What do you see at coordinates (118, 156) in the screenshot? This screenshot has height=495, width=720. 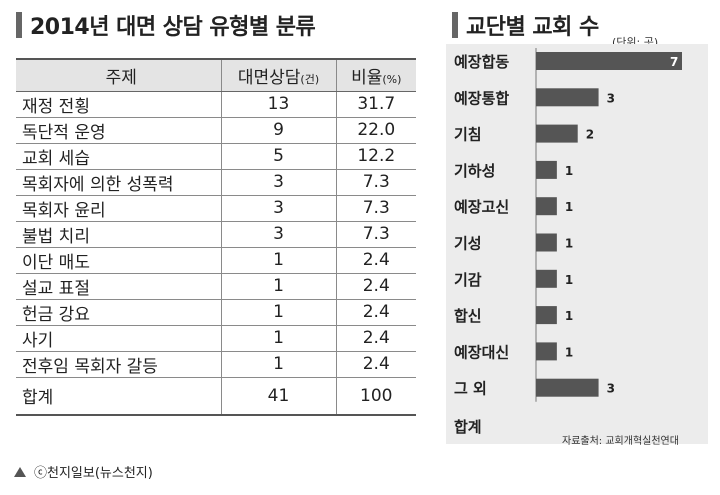 I see `row-subject: 교회 세습` at bounding box center [118, 156].